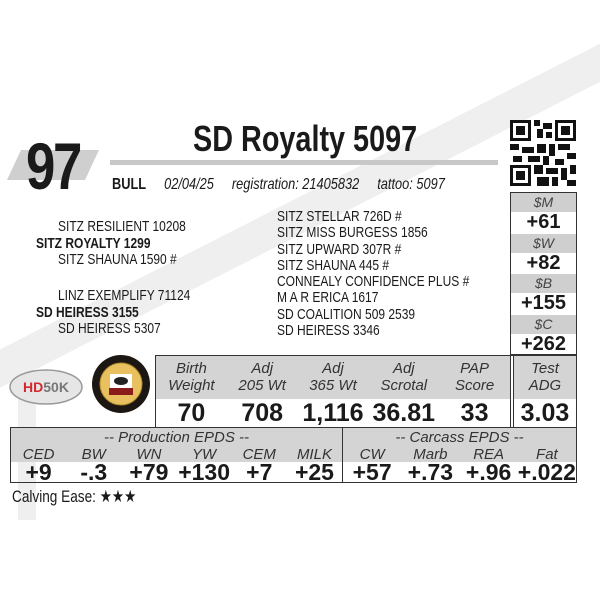 The image size is (600, 600). Describe the element at coordinates (372, 454) in the screenshot. I see `epd-label: CW` at that location.